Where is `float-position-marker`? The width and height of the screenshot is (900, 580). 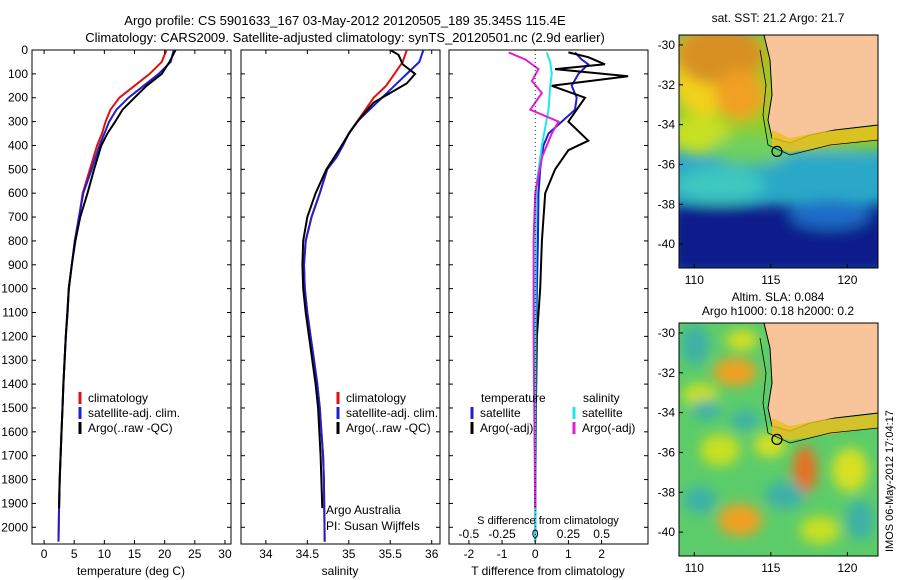 float-position-marker is located at coordinates (777, 151).